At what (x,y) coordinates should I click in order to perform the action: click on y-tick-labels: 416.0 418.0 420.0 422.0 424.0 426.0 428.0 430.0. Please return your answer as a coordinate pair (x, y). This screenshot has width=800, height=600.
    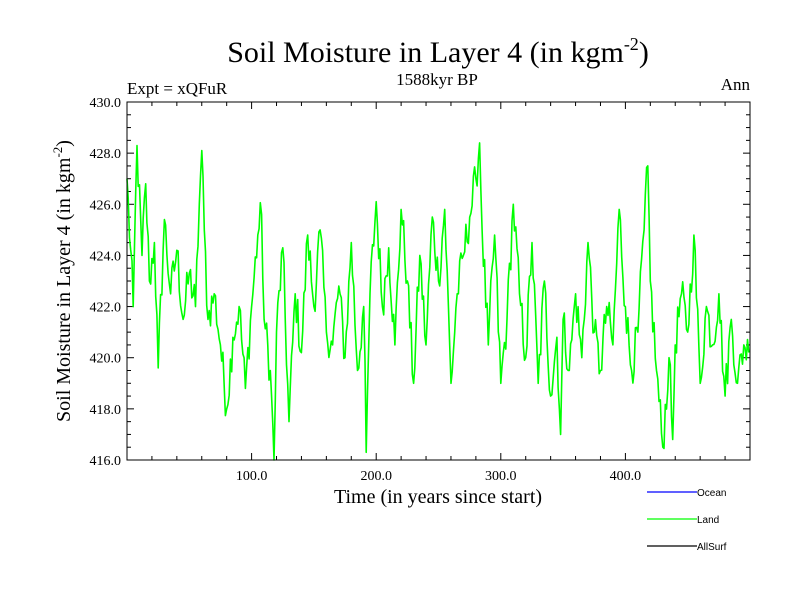
    Looking at the image, I should click on (106, 282).